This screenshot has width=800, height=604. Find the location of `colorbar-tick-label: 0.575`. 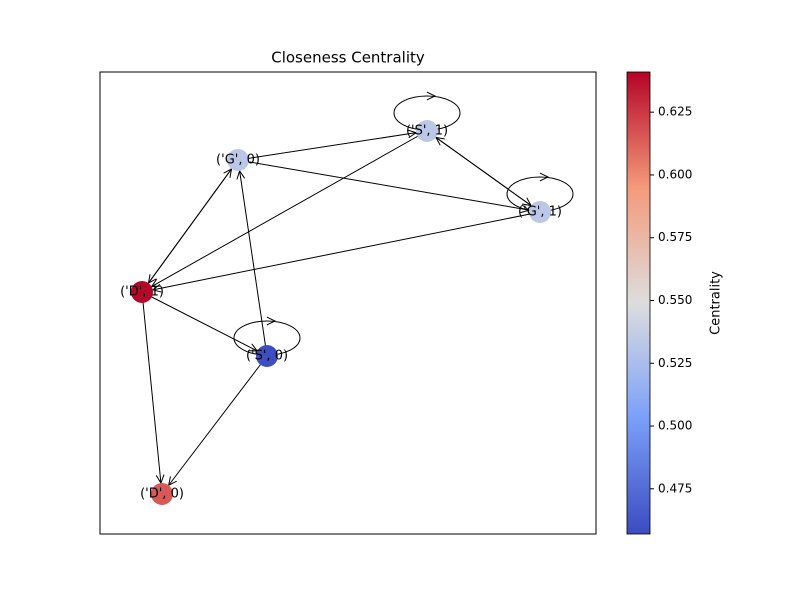

colorbar-tick-label: 0.575 is located at coordinates (675, 237).